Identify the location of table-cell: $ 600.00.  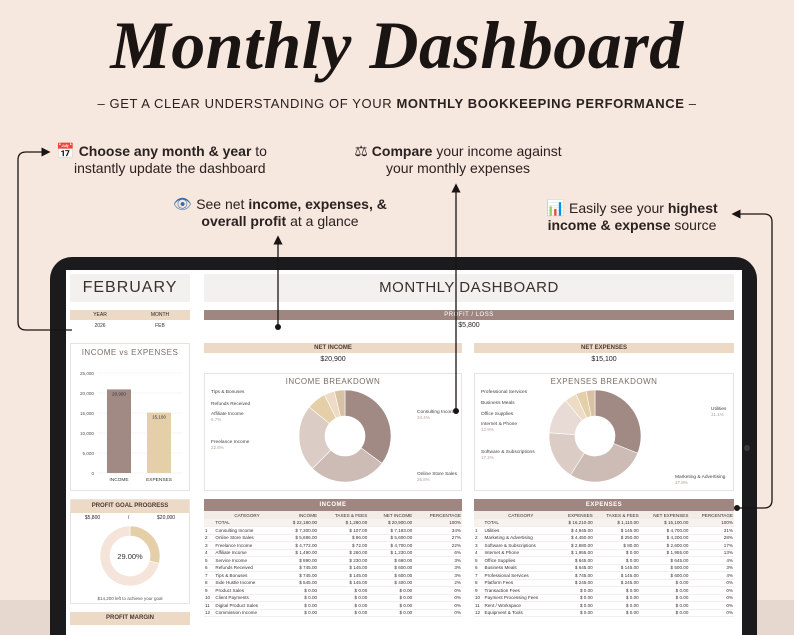
(391, 575).